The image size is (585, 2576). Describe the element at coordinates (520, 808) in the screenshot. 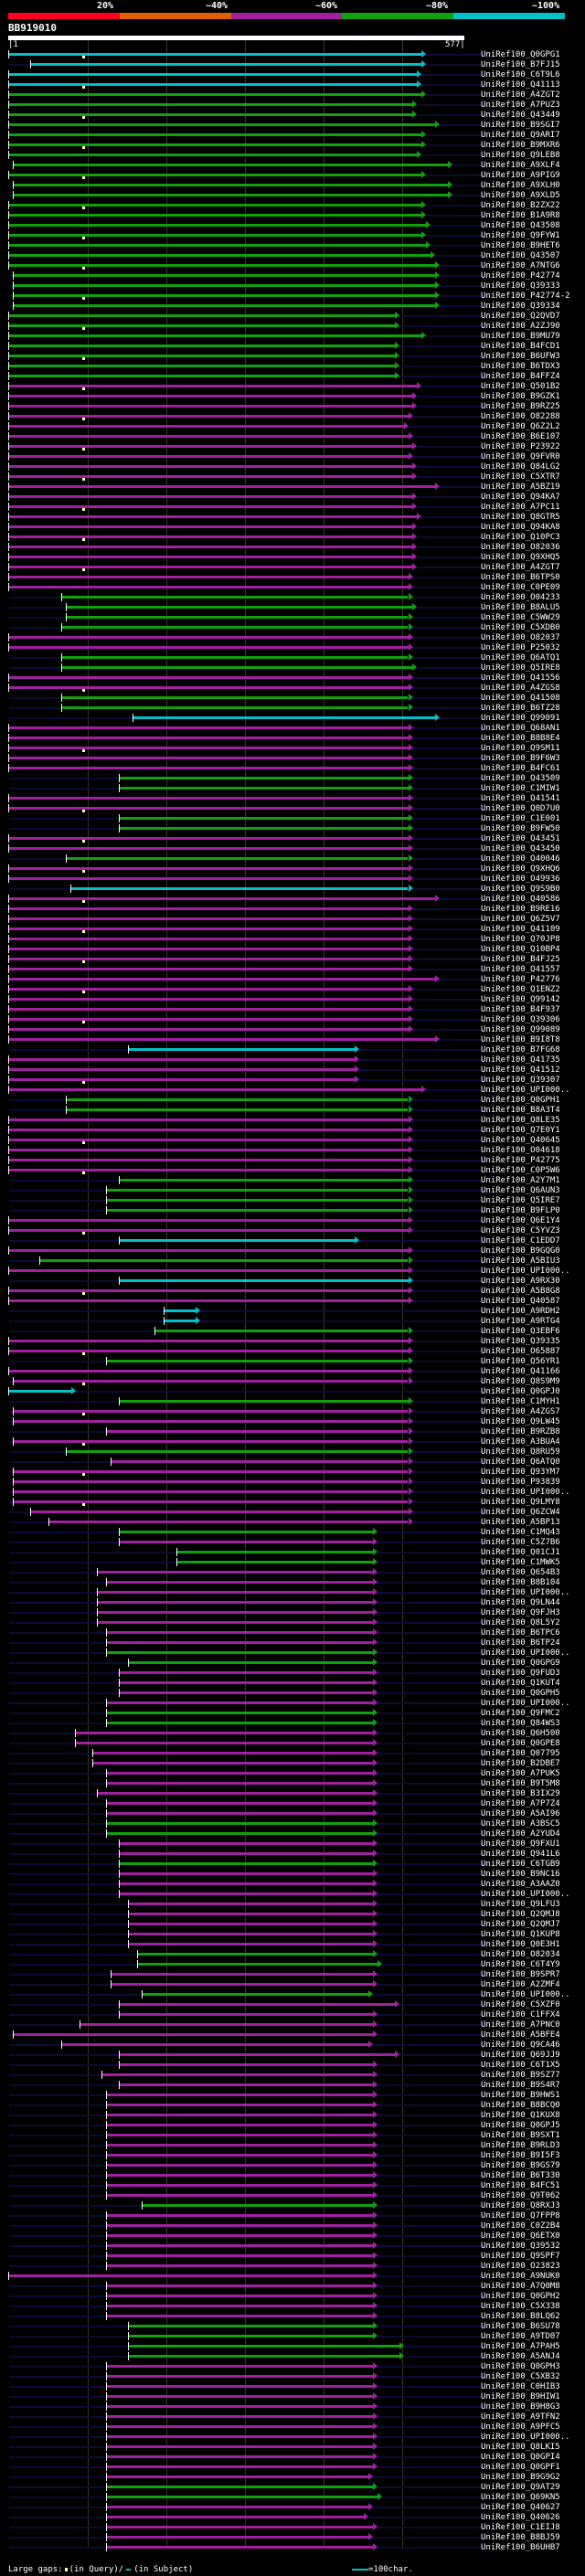

I see `hit-label: UniRef100_Q0D7U0` at that location.